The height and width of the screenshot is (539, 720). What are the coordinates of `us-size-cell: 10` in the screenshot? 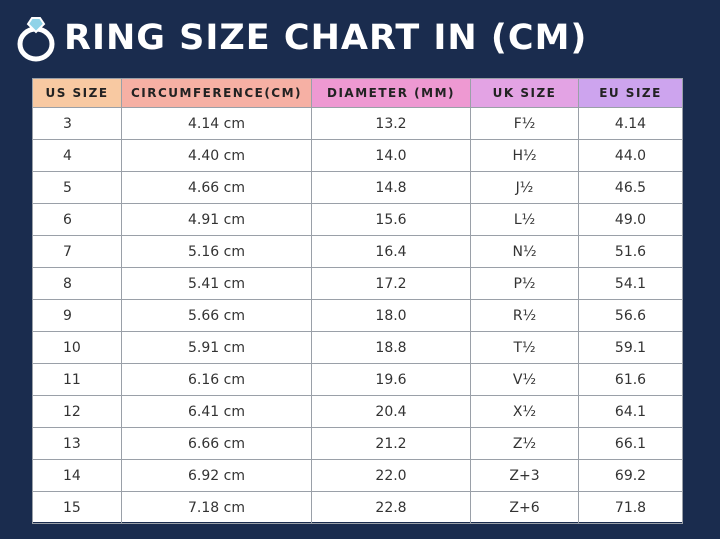 It's located at (77, 347).